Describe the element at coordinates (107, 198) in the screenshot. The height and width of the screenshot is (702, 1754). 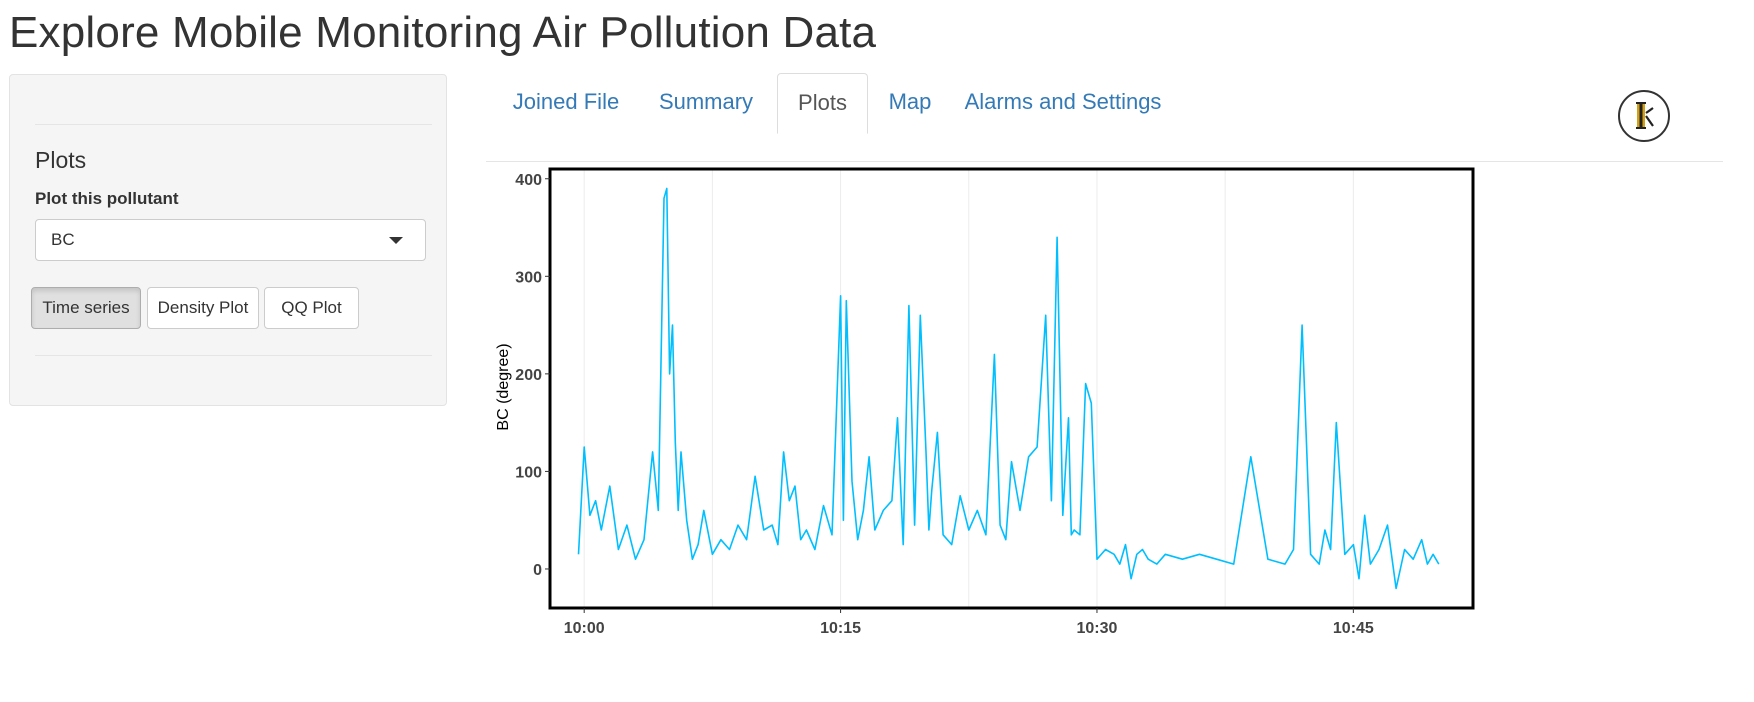
I see `pollutant-select-label: Plot this pollutant` at that location.